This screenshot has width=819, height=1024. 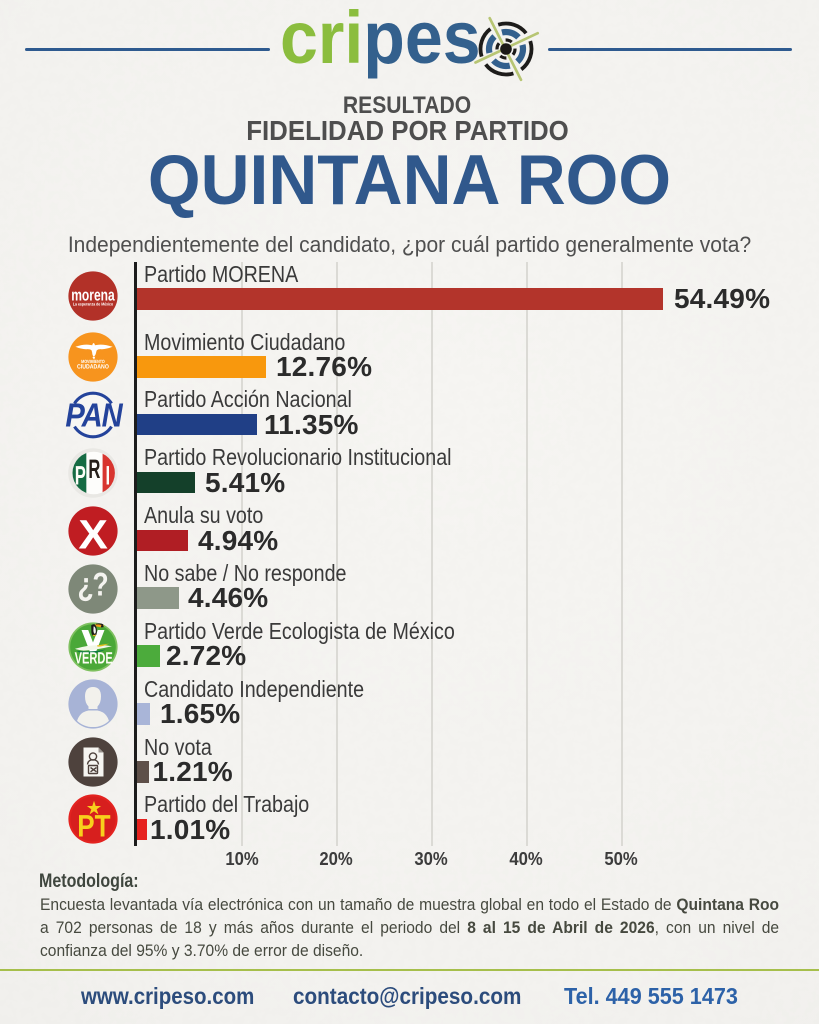 I want to click on svg-text: I, so click(x=108, y=475).